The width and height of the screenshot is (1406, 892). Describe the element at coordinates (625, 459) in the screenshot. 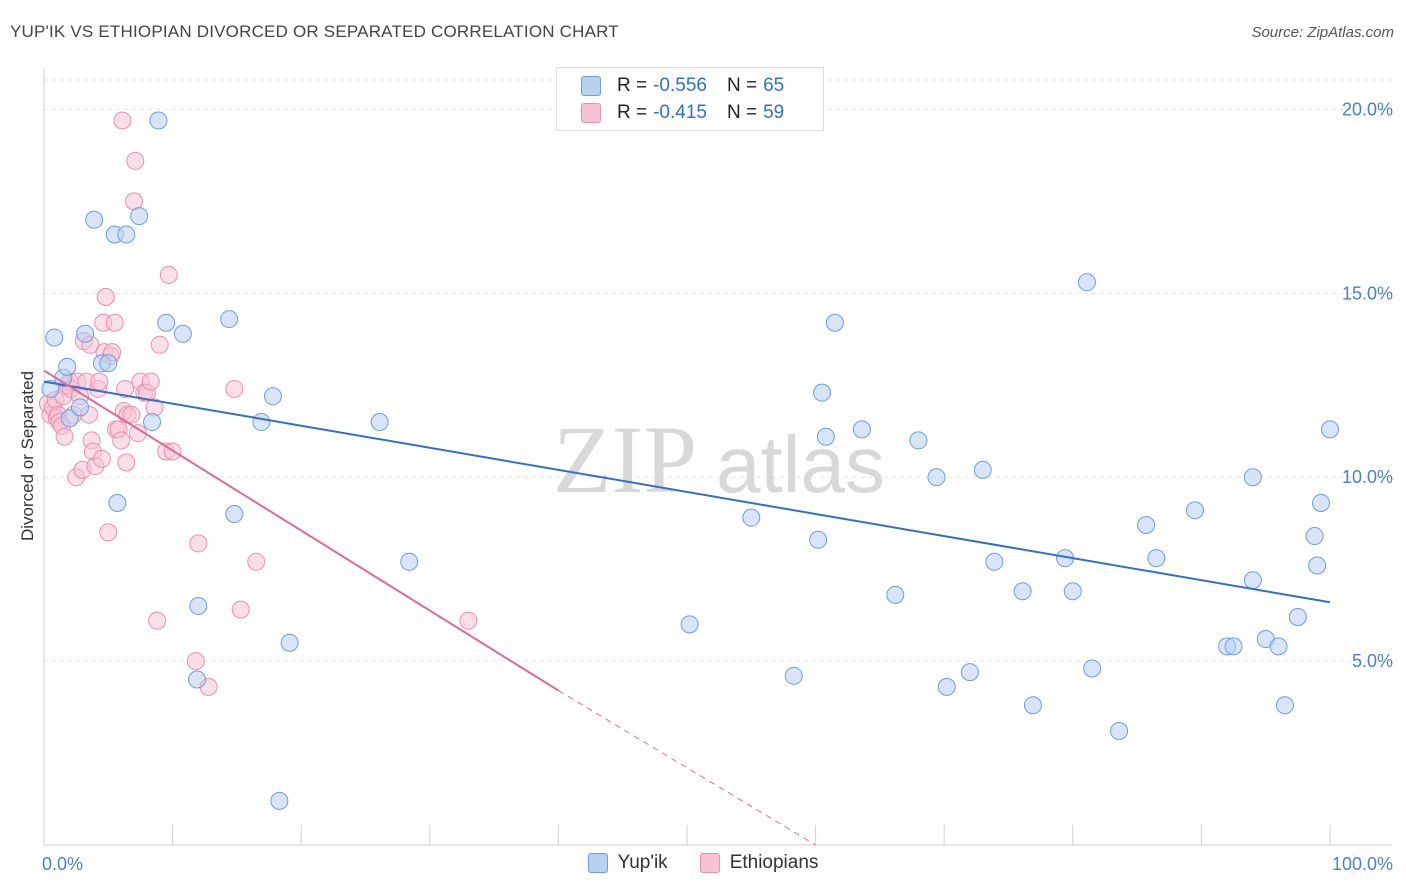

I see `watermark-zip: ZIP` at that location.